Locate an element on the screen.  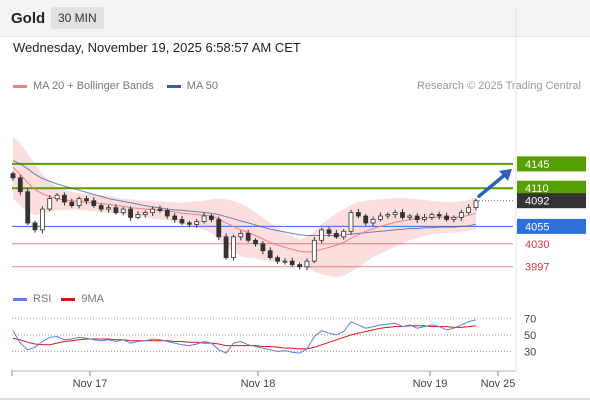
legend-swatch-rsi is located at coordinates (20, 299).